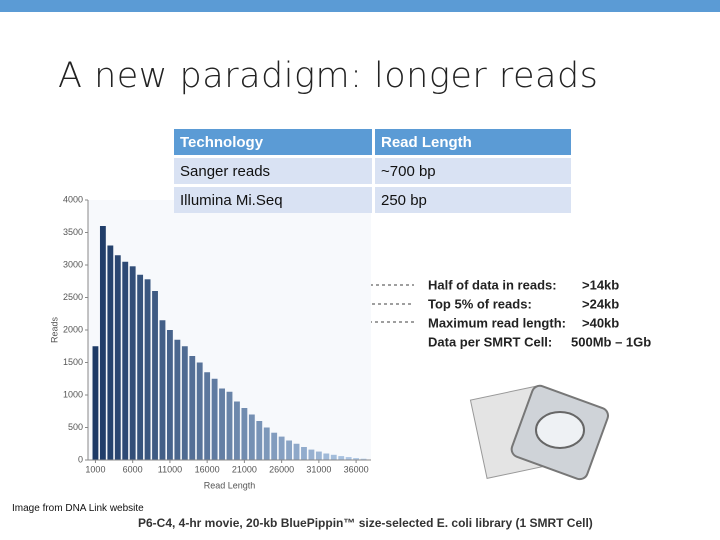  I want to click on icon-ring, so click(560, 430).